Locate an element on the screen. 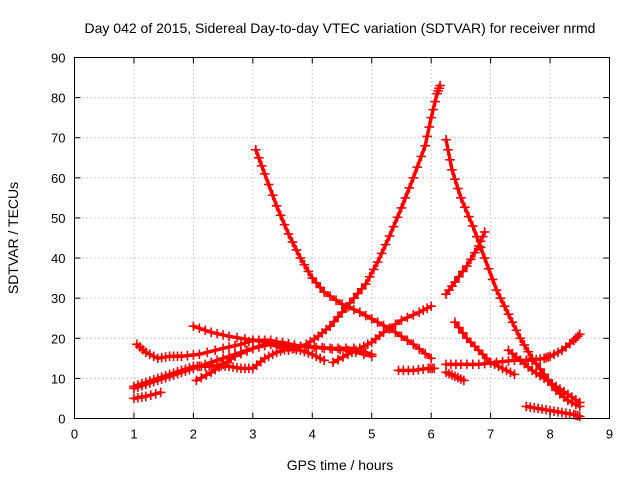  y-tick-label: 60 is located at coordinates (58, 178).